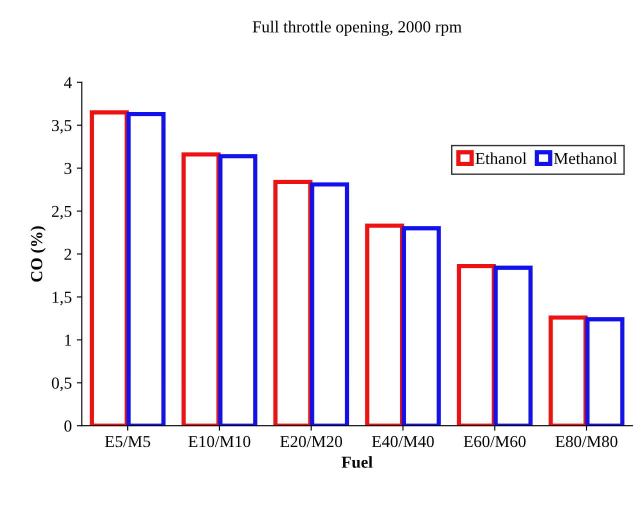 The image size is (644, 505). I want to click on legend-label: Methanol, so click(586, 158).